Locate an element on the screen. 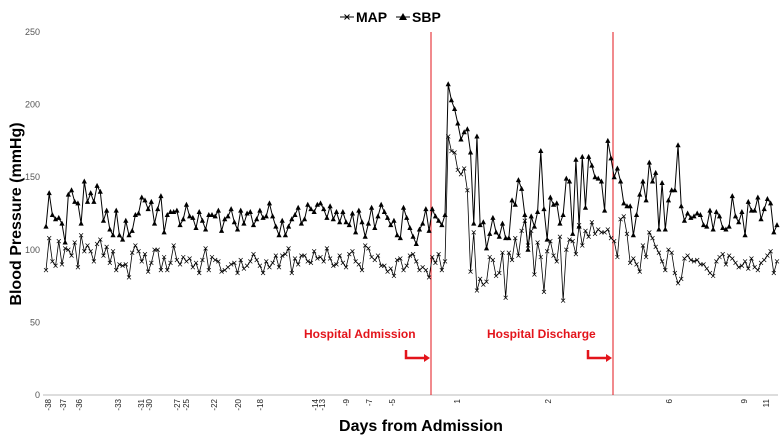 The width and height of the screenshot is (784, 439). y-tick-label: 150 is located at coordinates (32, 177).